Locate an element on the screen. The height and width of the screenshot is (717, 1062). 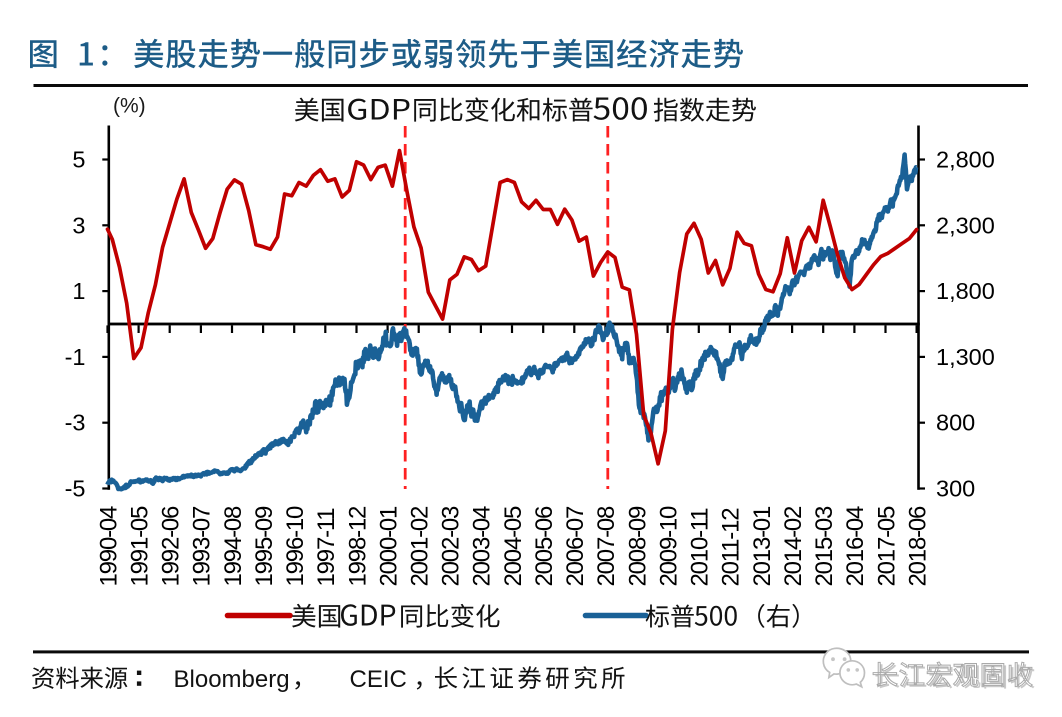
svg-text: 2009-10 is located at coordinates (668, 546).